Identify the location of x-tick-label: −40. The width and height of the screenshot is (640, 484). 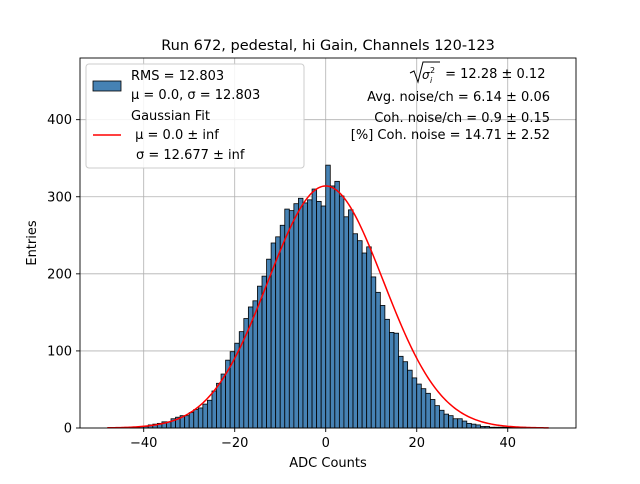
(143, 443).